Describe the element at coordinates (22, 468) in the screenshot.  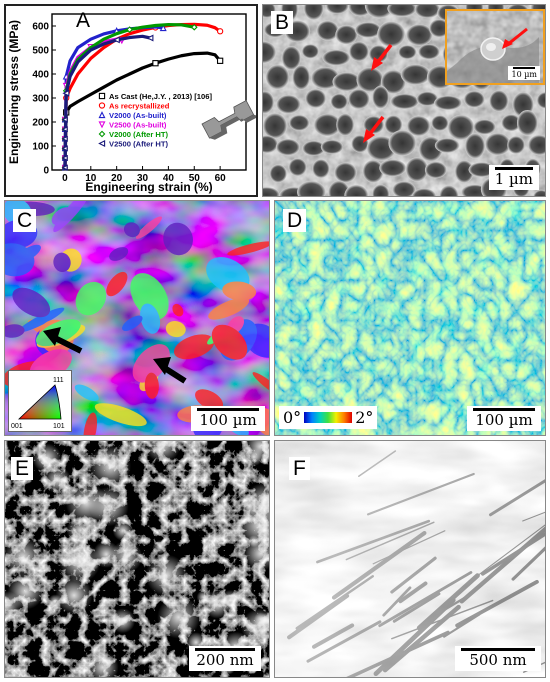
I see `panel-letter-e: E` at that location.